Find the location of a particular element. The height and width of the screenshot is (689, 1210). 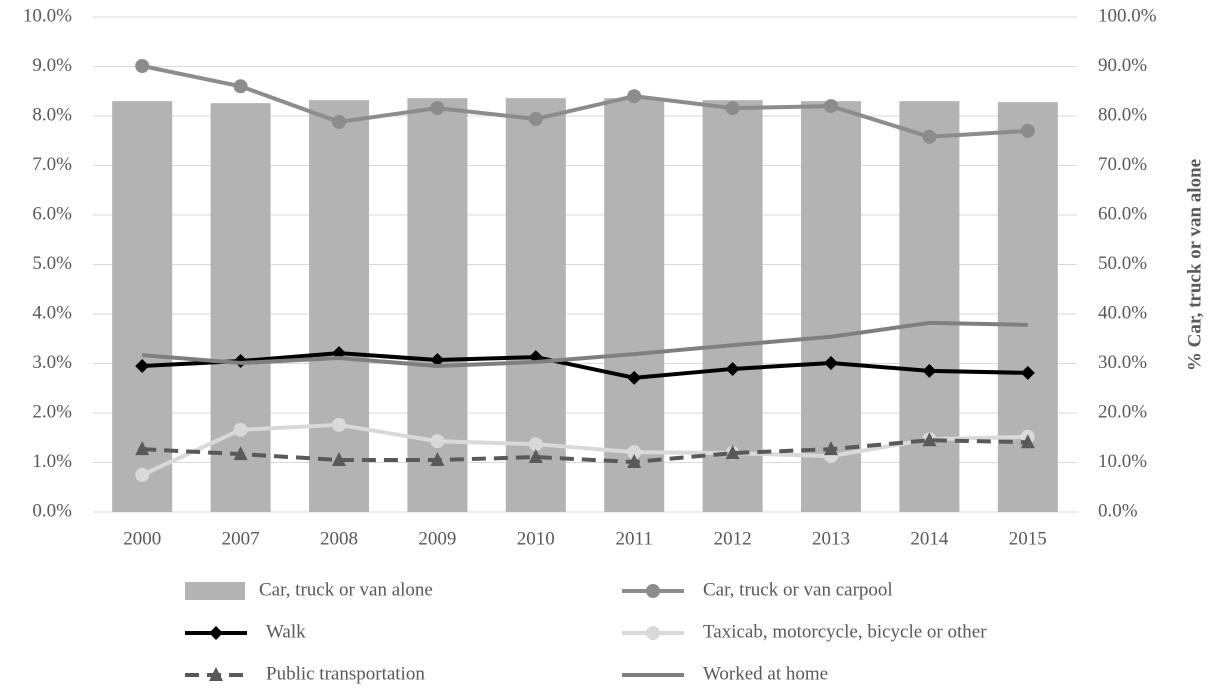

y2-tick-label: 0.0% is located at coordinates (1118, 510).